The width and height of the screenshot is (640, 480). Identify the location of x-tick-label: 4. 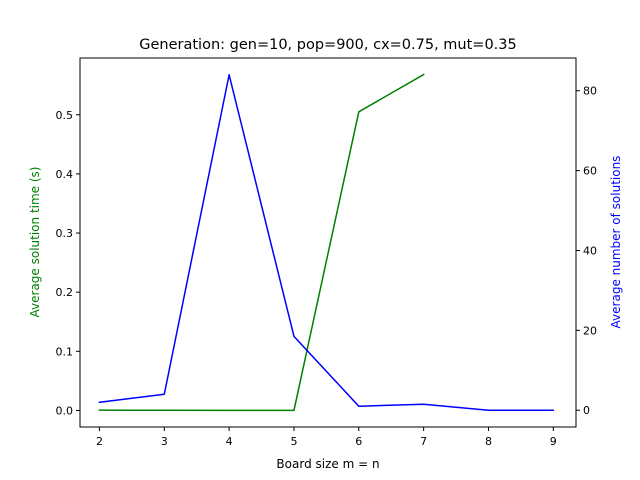
(229, 441).